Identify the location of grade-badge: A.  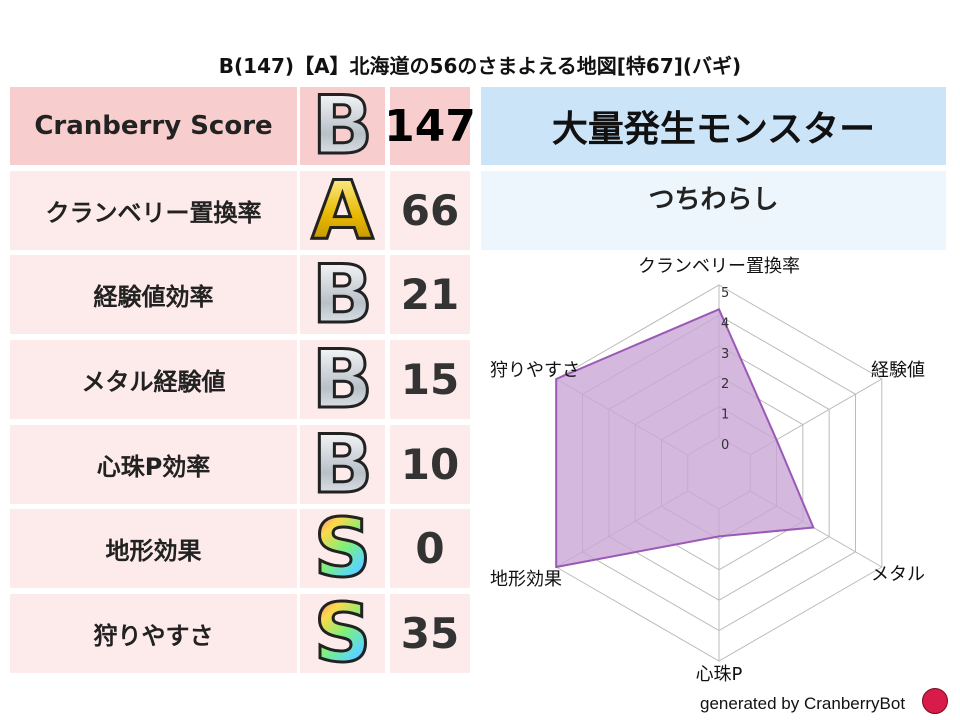
(342, 210).